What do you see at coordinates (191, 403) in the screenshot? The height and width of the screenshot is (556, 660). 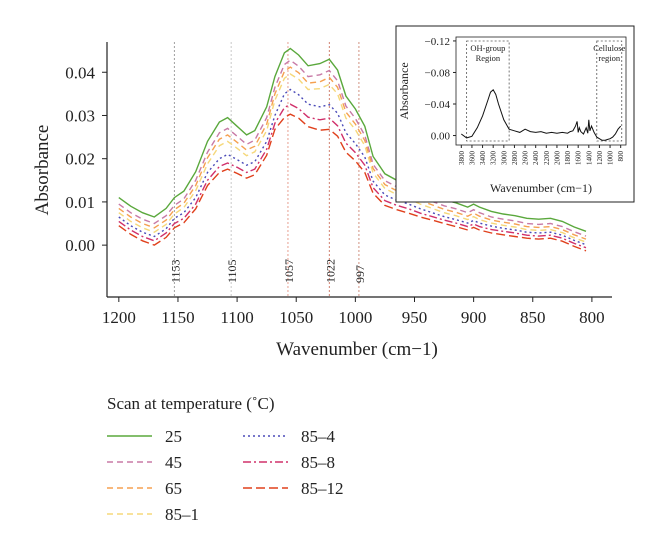 I see `legend-title: Scan at temperature (˚C)` at bounding box center [191, 403].